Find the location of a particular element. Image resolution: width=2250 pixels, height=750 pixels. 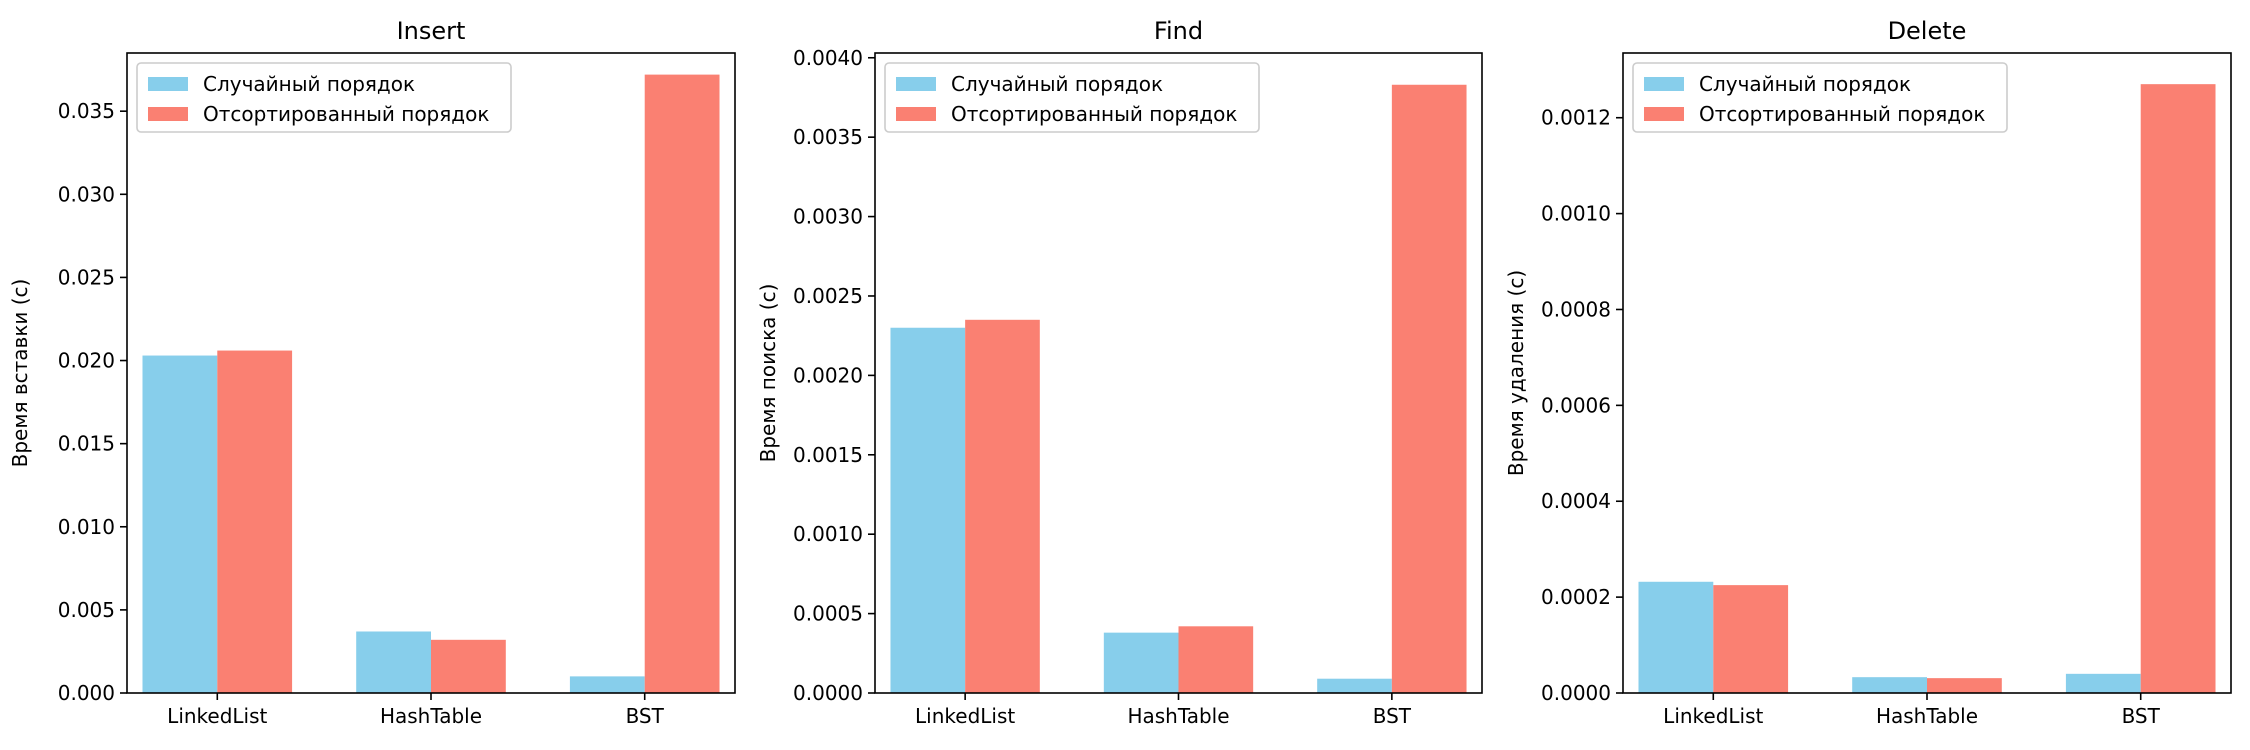

y-tick-label: 0.035 is located at coordinates (86, 111).